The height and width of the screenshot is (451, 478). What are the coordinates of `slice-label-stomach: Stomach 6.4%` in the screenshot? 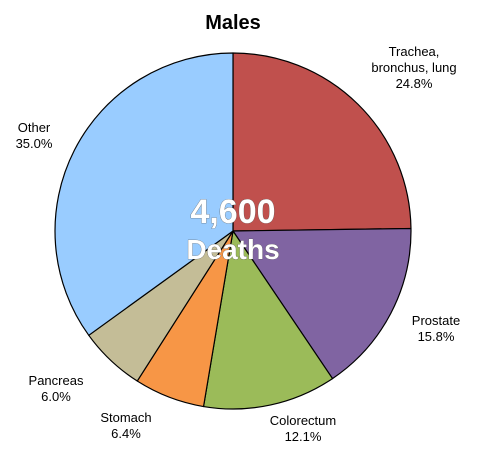 It's located at (125, 425).